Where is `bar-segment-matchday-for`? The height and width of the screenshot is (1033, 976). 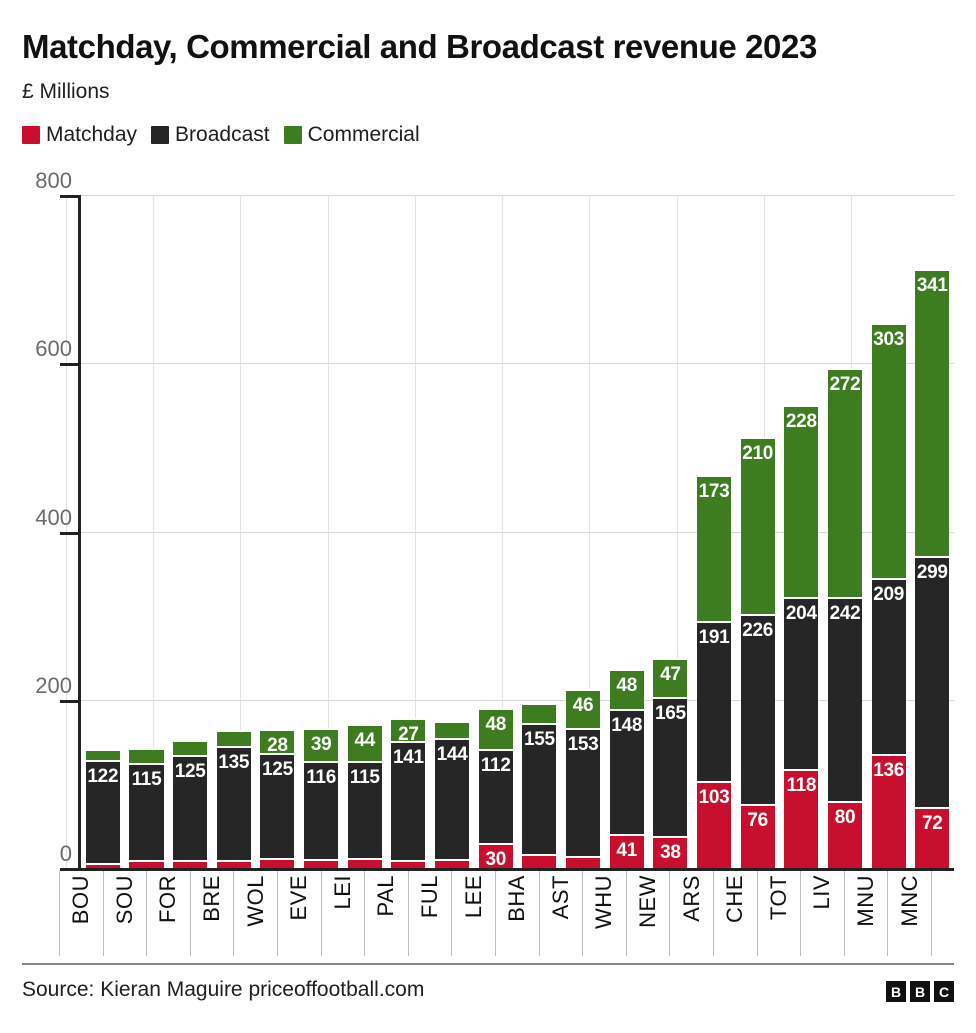 bar-segment-matchday-for is located at coordinates (190, 864).